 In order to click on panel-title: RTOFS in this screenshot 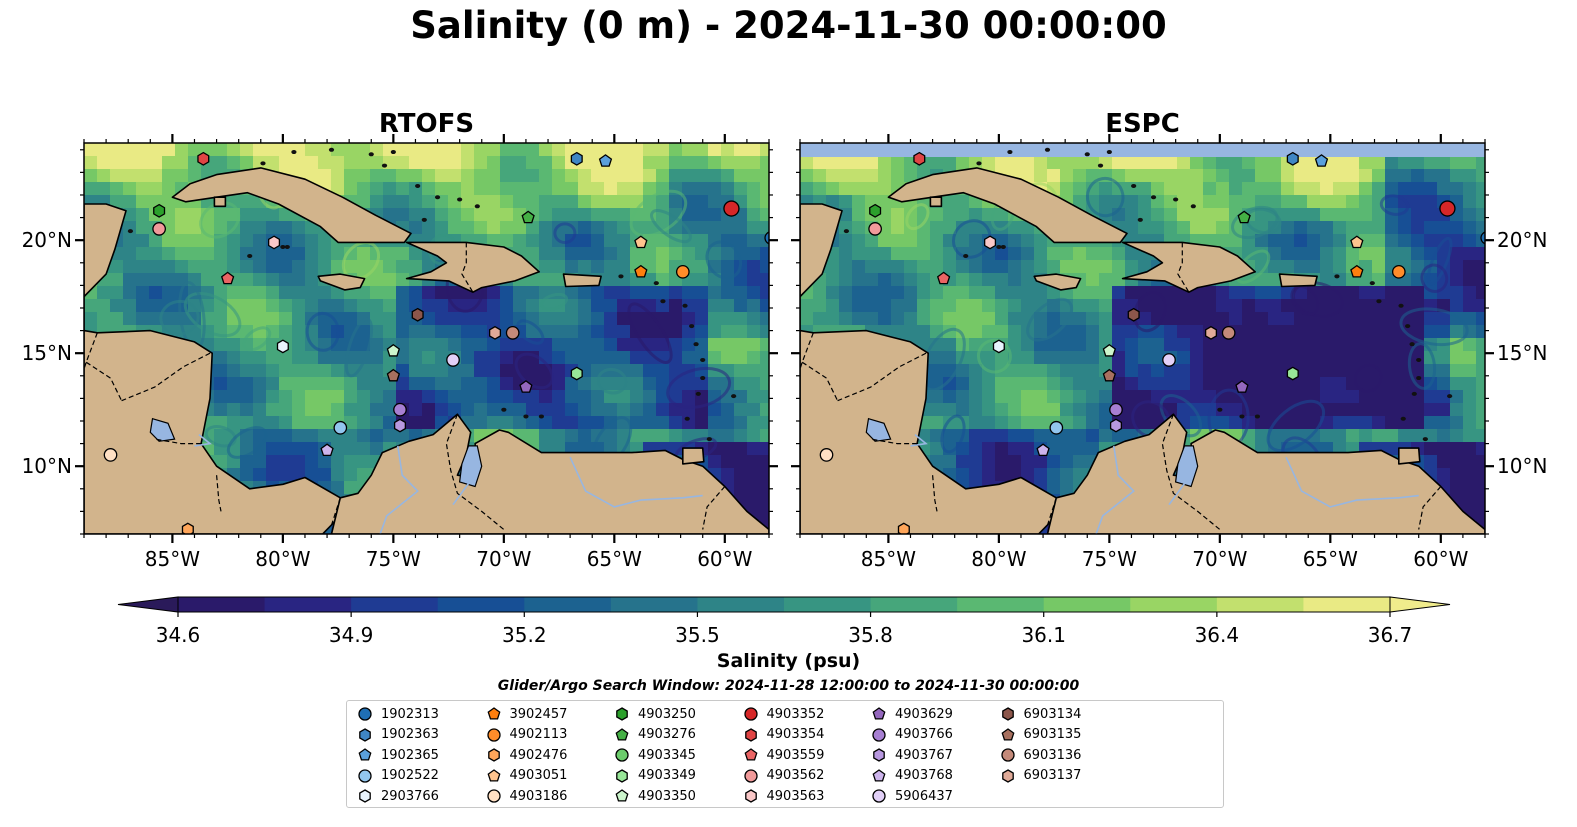, I will do `click(426, 124)`.